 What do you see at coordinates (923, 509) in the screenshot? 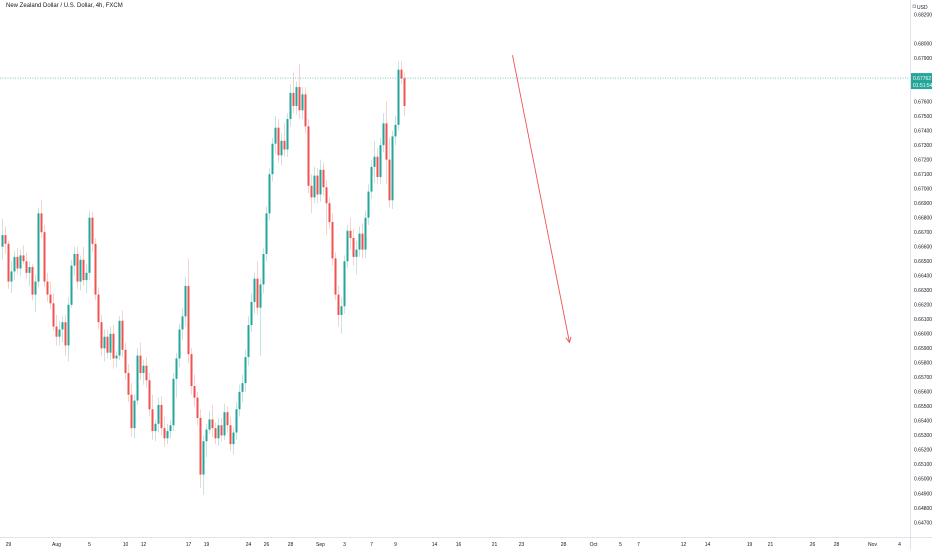
I see `price-tick-label: 0.64800` at bounding box center [923, 509].